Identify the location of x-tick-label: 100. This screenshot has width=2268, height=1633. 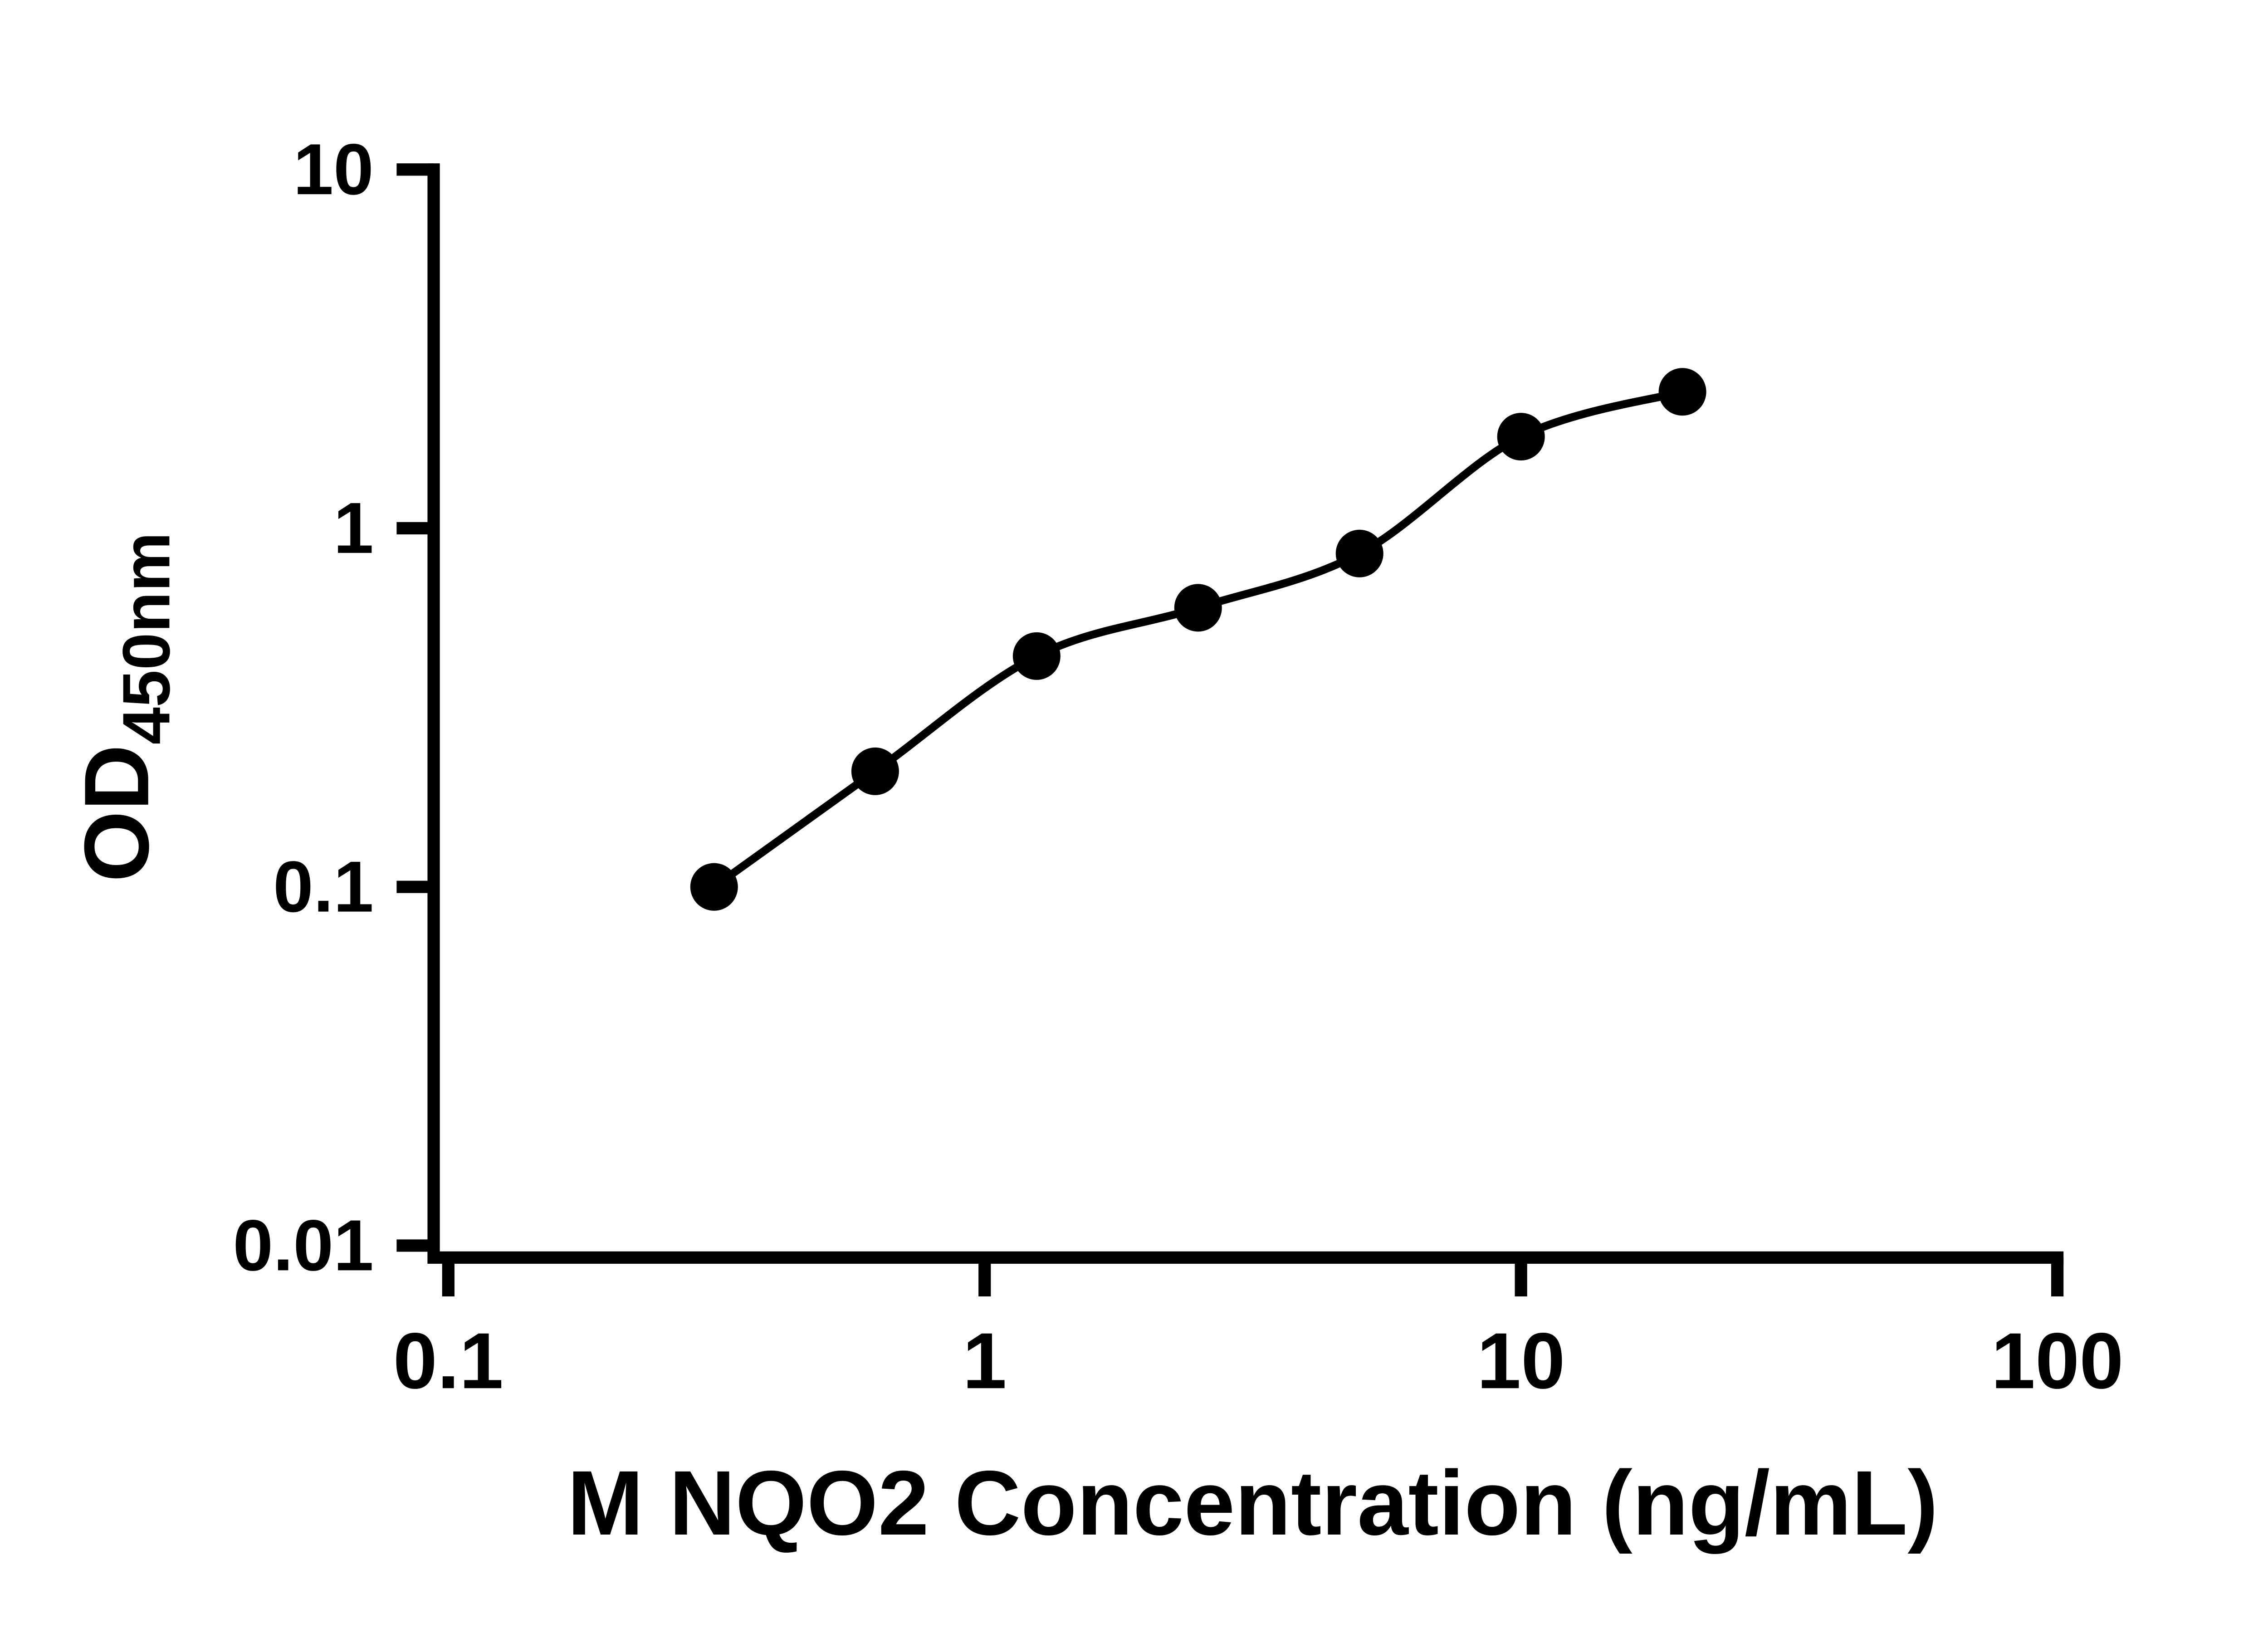
(2058, 1361).